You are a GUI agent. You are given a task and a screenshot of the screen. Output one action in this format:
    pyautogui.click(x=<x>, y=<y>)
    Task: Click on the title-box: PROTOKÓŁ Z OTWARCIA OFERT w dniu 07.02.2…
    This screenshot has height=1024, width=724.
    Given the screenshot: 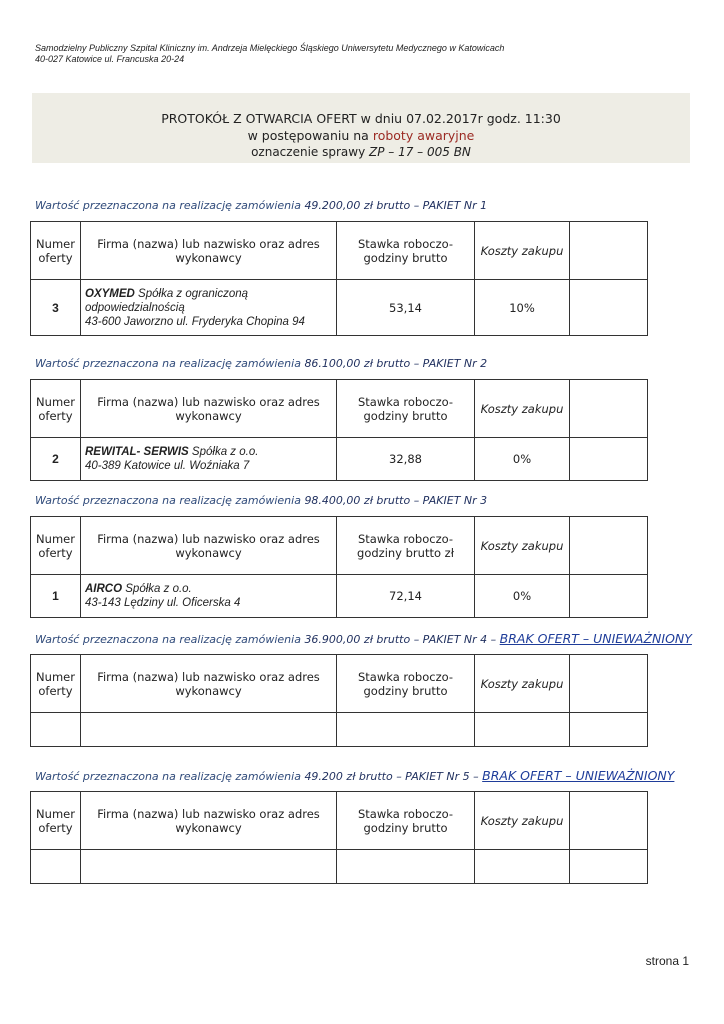 What is the action you would take?
    pyautogui.click(x=361, y=128)
    